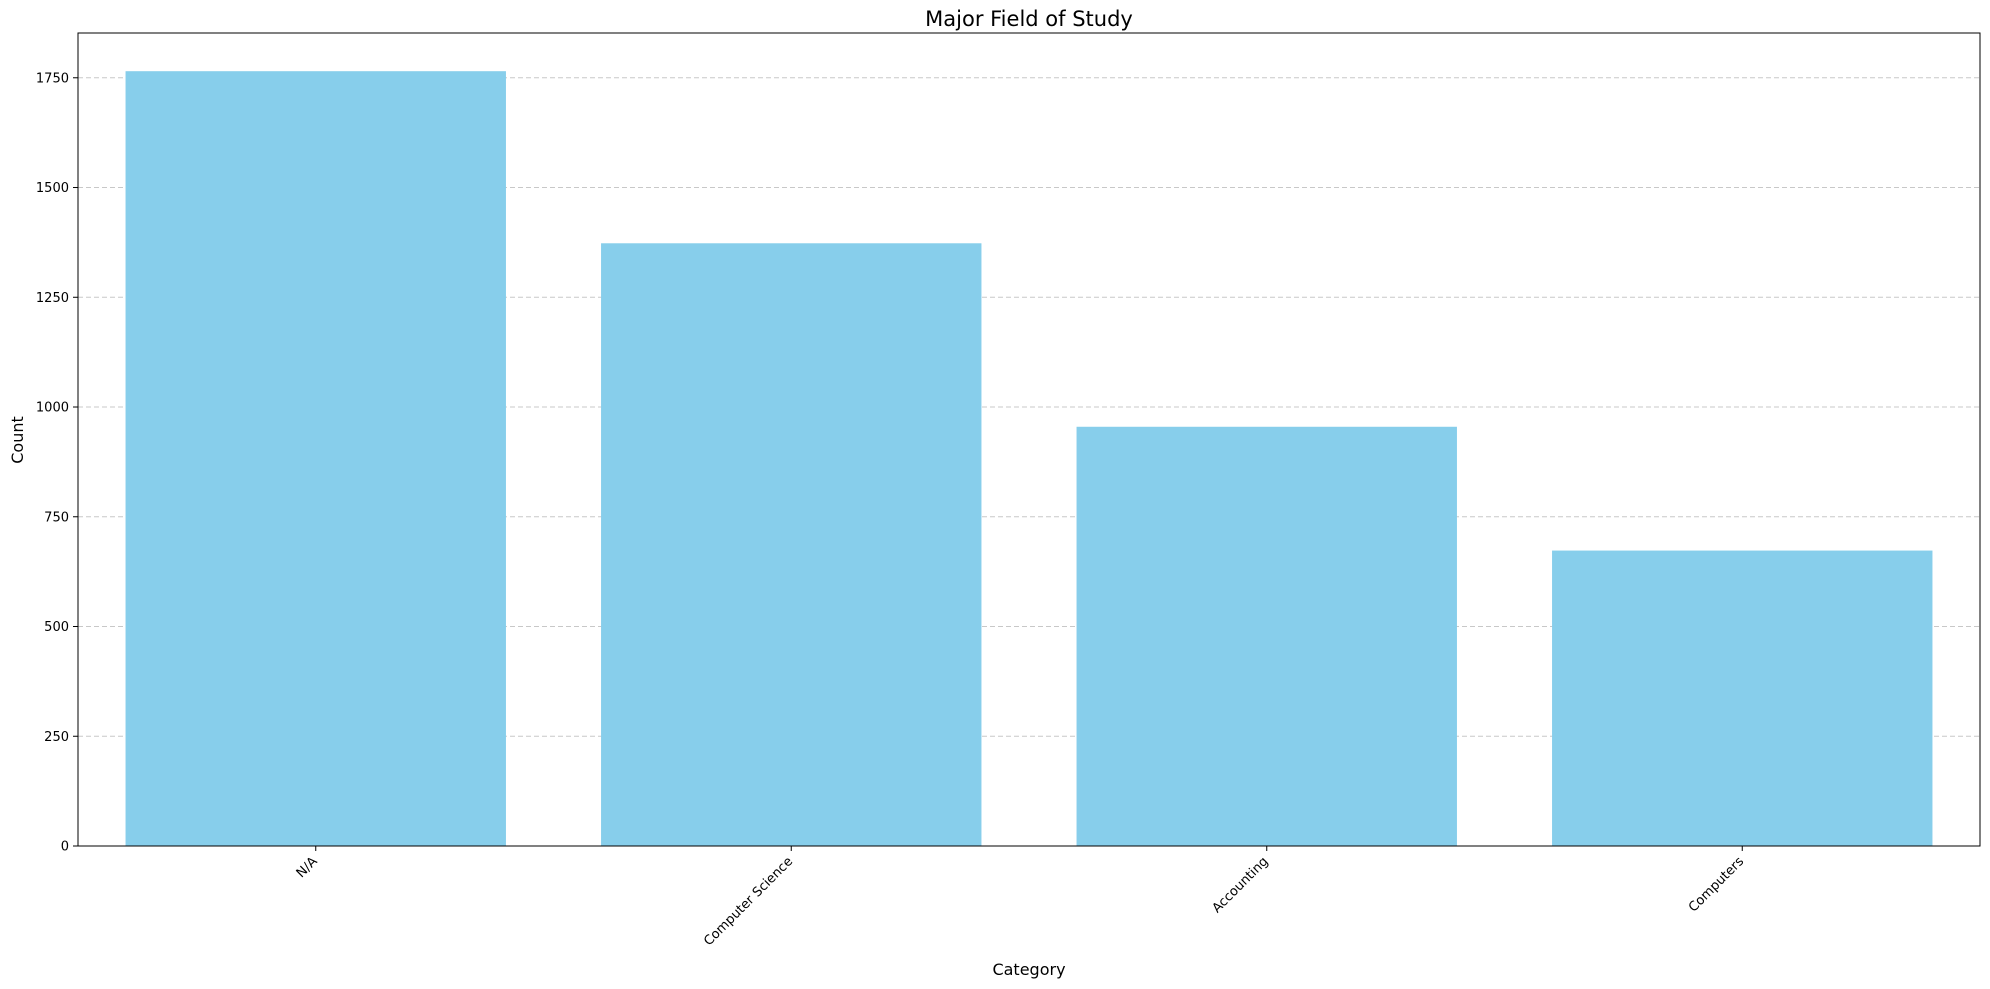 The image size is (1990, 989). Describe the element at coordinates (56, 517) in the screenshot. I see `y-tick-label: 750` at that location.